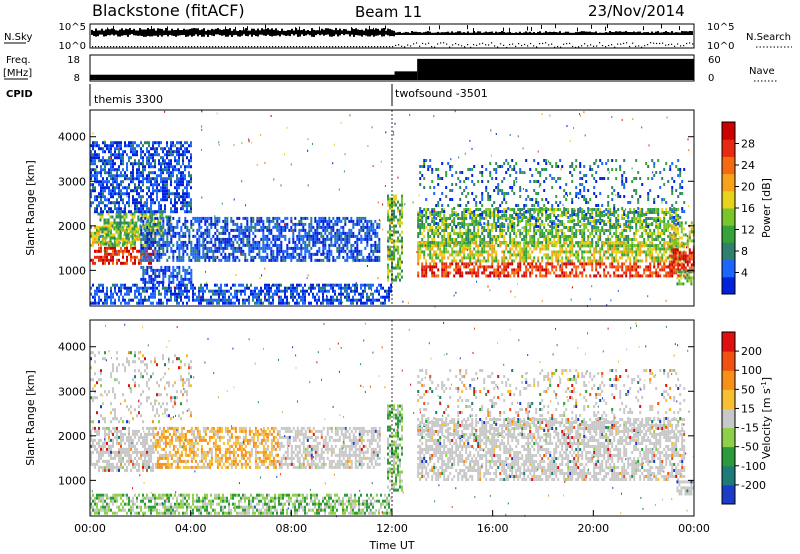 The height and width of the screenshot is (554, 800). I want to click on date-title: 23/Nov/2014, so click(636, 11).